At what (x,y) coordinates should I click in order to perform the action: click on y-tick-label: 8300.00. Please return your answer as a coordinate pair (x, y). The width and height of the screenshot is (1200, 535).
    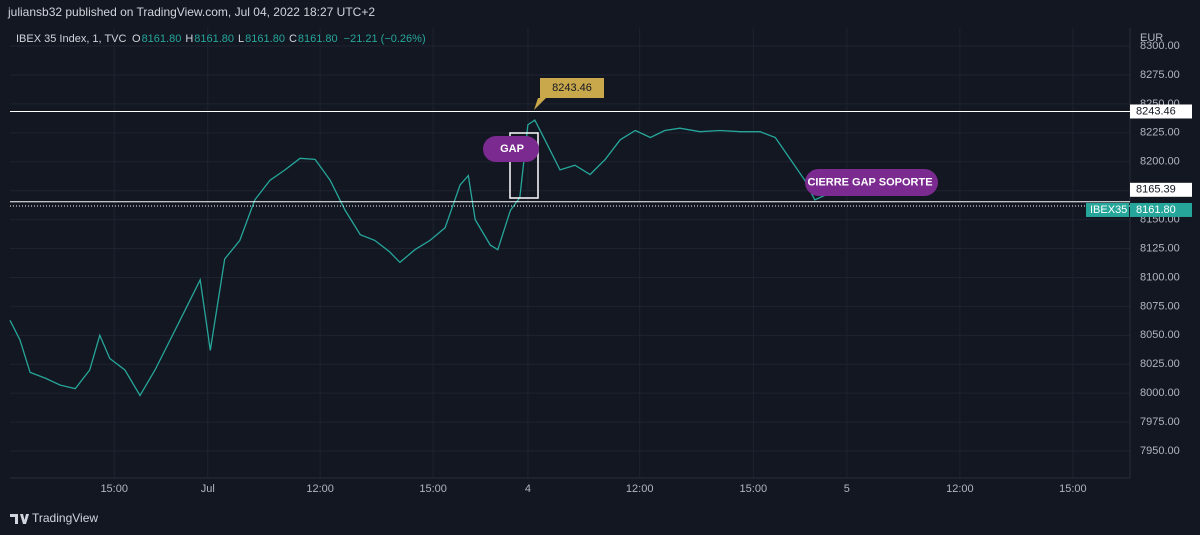
    Looking at the image, I should click on (1160, 46).